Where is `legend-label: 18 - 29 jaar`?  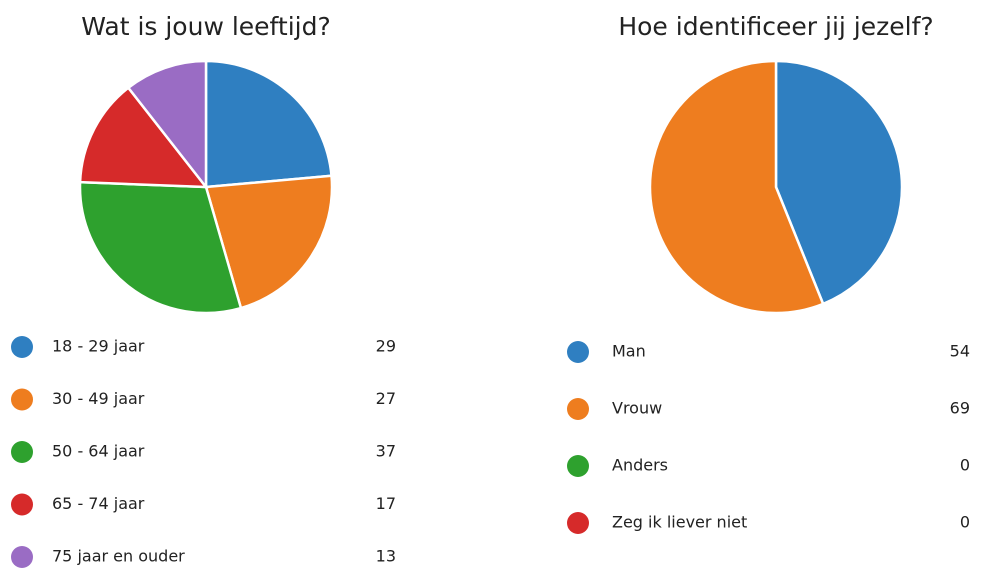 legend-label: 18 - 29 jaar is located at coordinates (98, 346).